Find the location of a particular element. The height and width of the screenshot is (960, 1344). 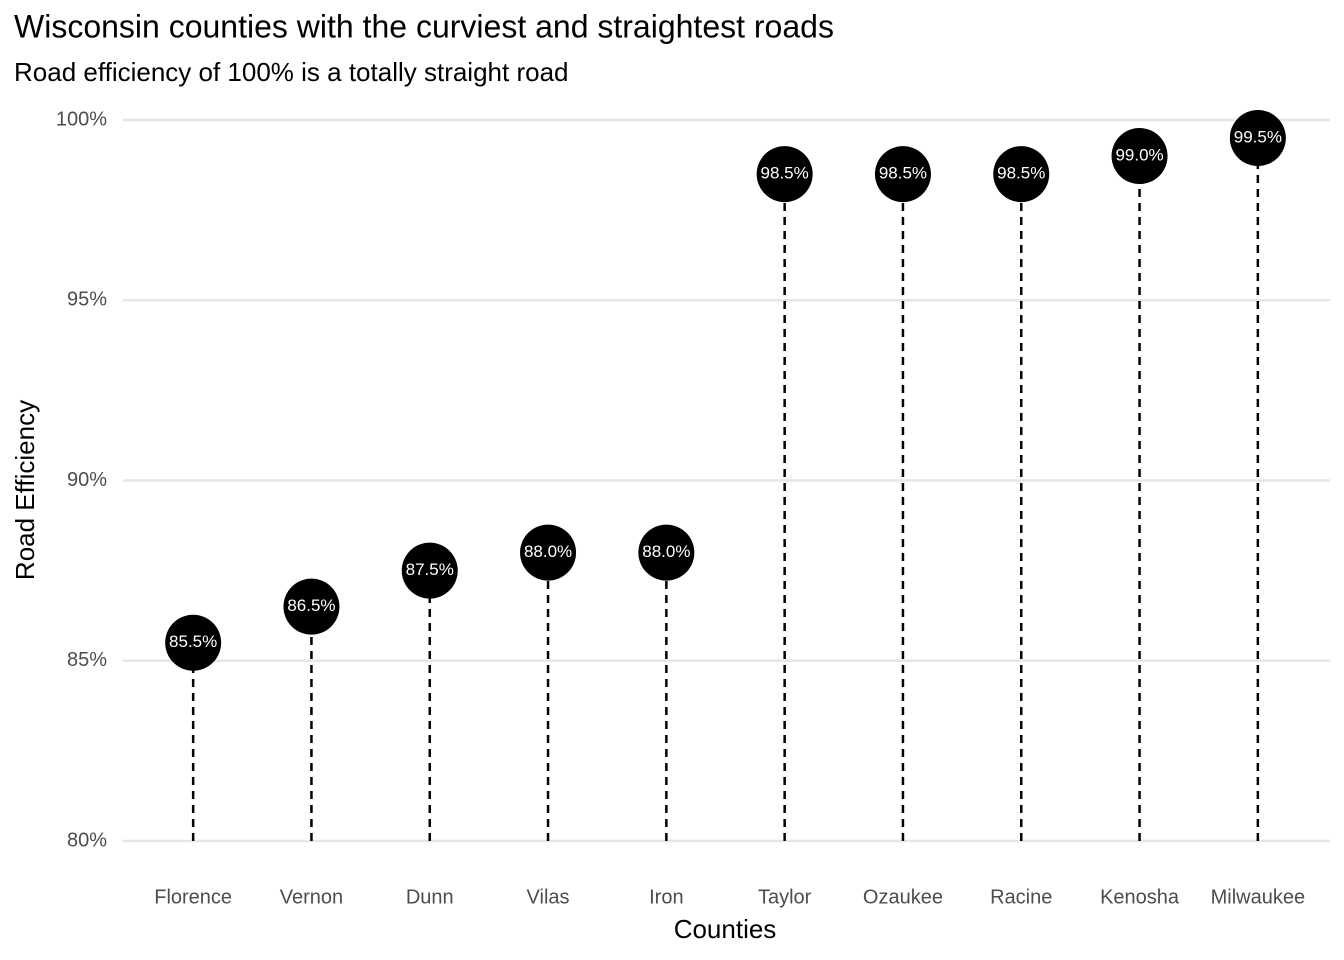

value-label: 99.5% is located at coordinates (1258, 137).